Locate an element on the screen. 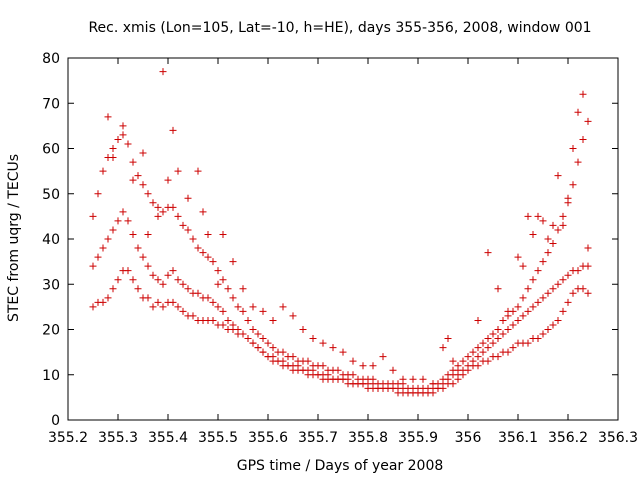 The image size is (640, 480). y-tick-labels: 0 10 20 30 40 50 60 70 80 is located at coordinates (51, 240).